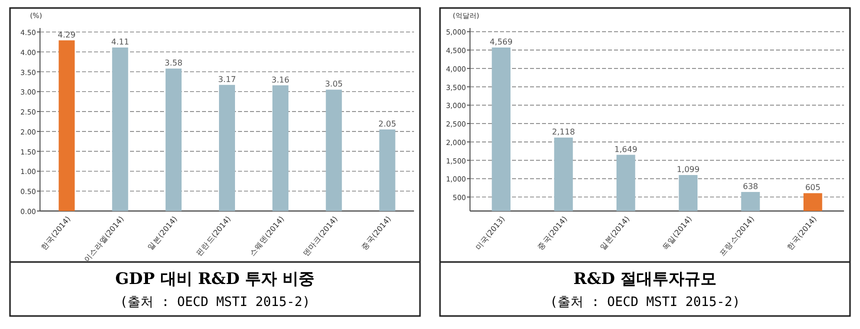 This screenshot has width=860, height=329. I want to click on data-label: 4.11, so click(120, 41).